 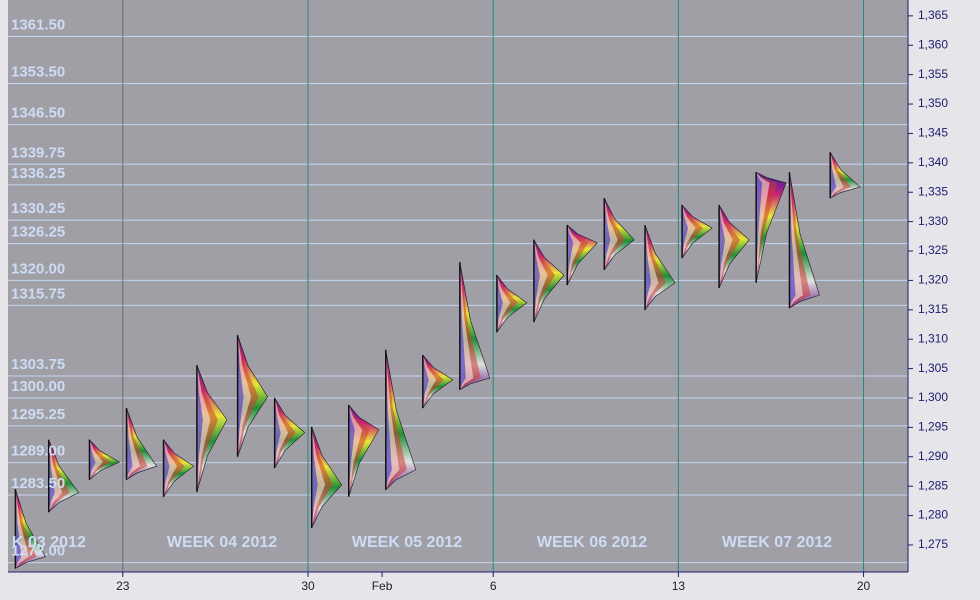 What do you see at coordinates (308, 586) in the screenshot?
I see `x-tick-label: 30` at bounding box center [308, 586].